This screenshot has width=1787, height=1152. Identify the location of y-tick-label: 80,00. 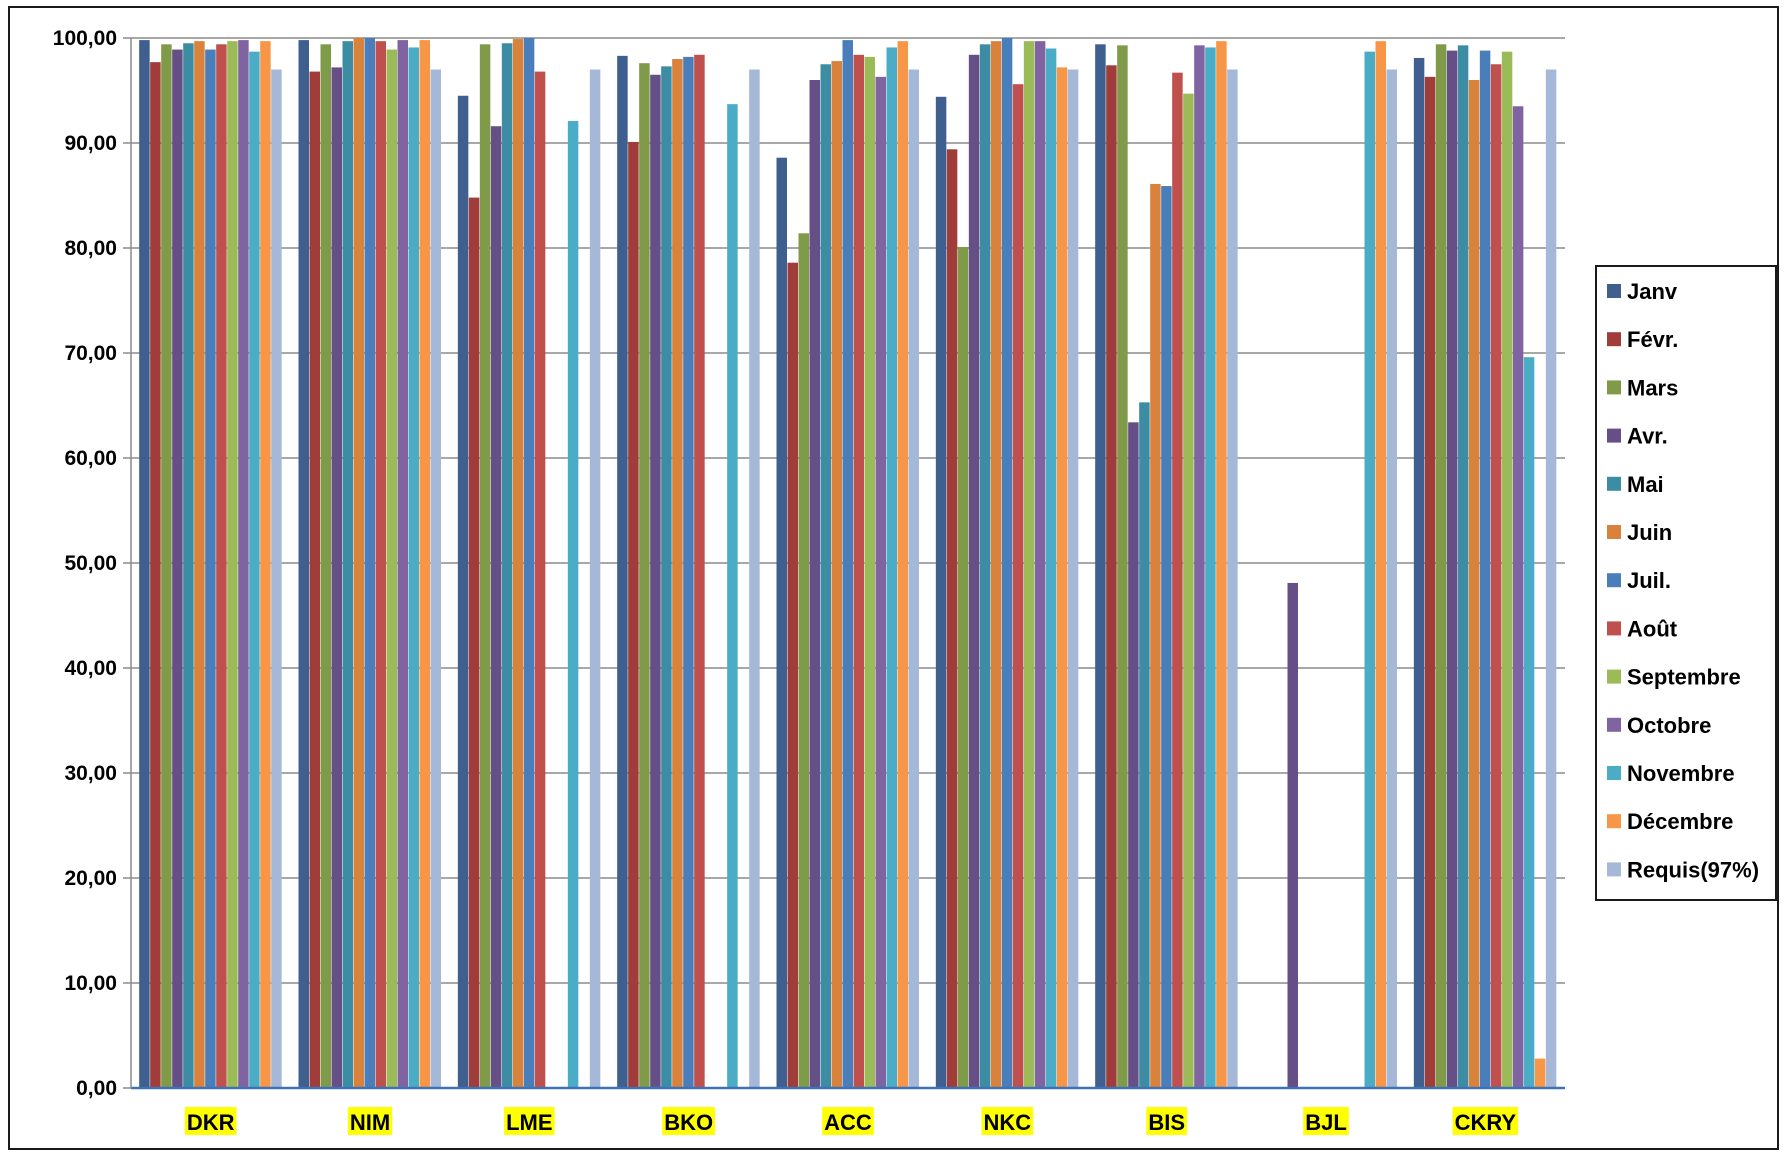
(90, 248).